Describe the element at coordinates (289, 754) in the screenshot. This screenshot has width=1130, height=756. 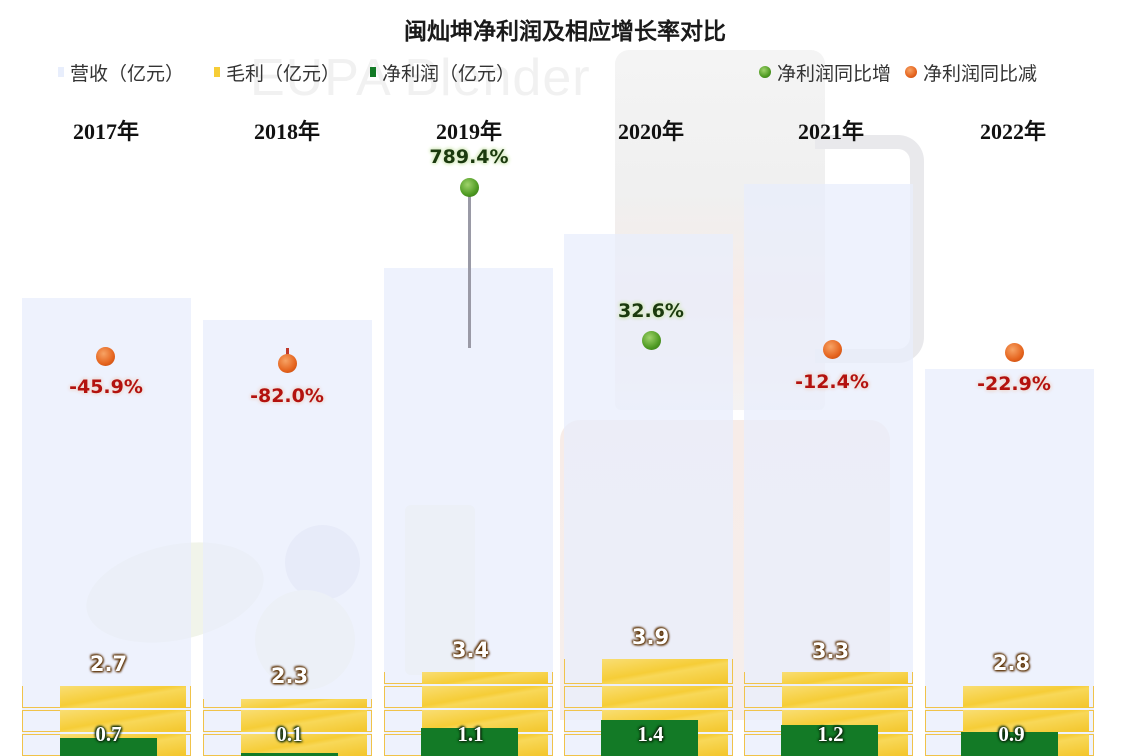
I see `net-profit-bar-2018` at that location.